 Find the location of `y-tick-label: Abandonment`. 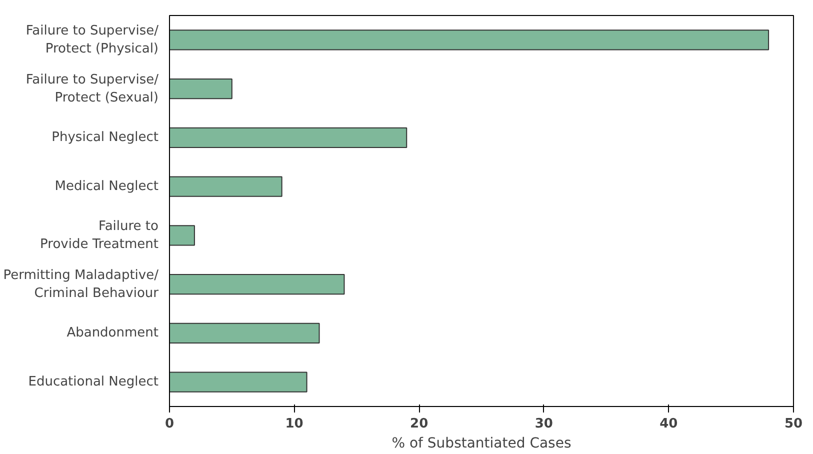

y-tick-label: Abandonment is located at coordinates (112, 333).